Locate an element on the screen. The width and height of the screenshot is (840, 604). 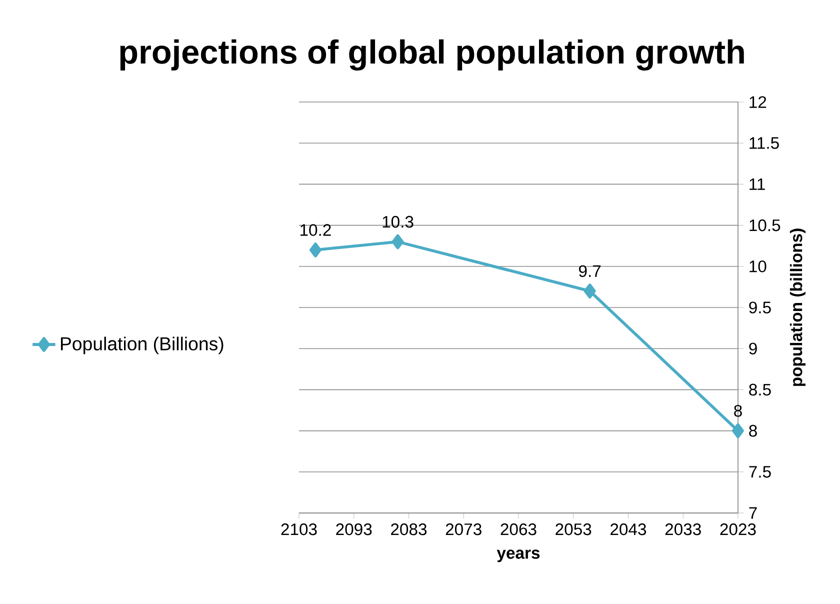
y-tick-label: 12 is located at coordinates (758, 102).